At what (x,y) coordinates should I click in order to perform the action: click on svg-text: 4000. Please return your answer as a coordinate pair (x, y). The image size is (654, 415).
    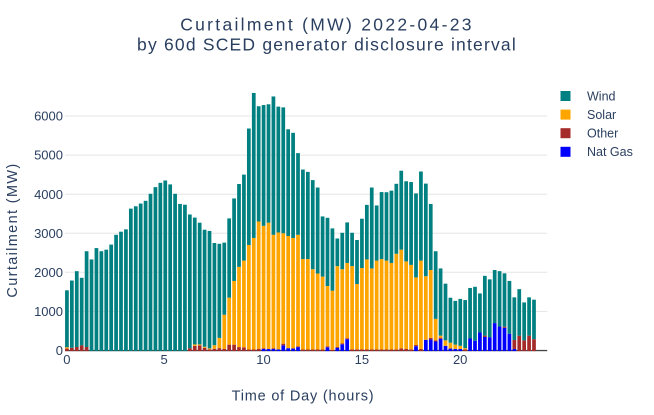
    Looking at the image, I should click on (48, 194).